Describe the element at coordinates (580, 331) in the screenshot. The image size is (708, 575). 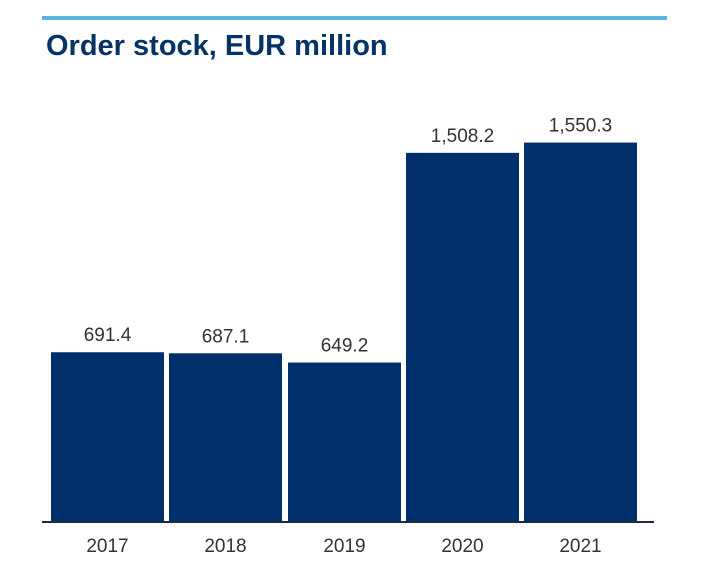
I see `bar-2021` at that location.